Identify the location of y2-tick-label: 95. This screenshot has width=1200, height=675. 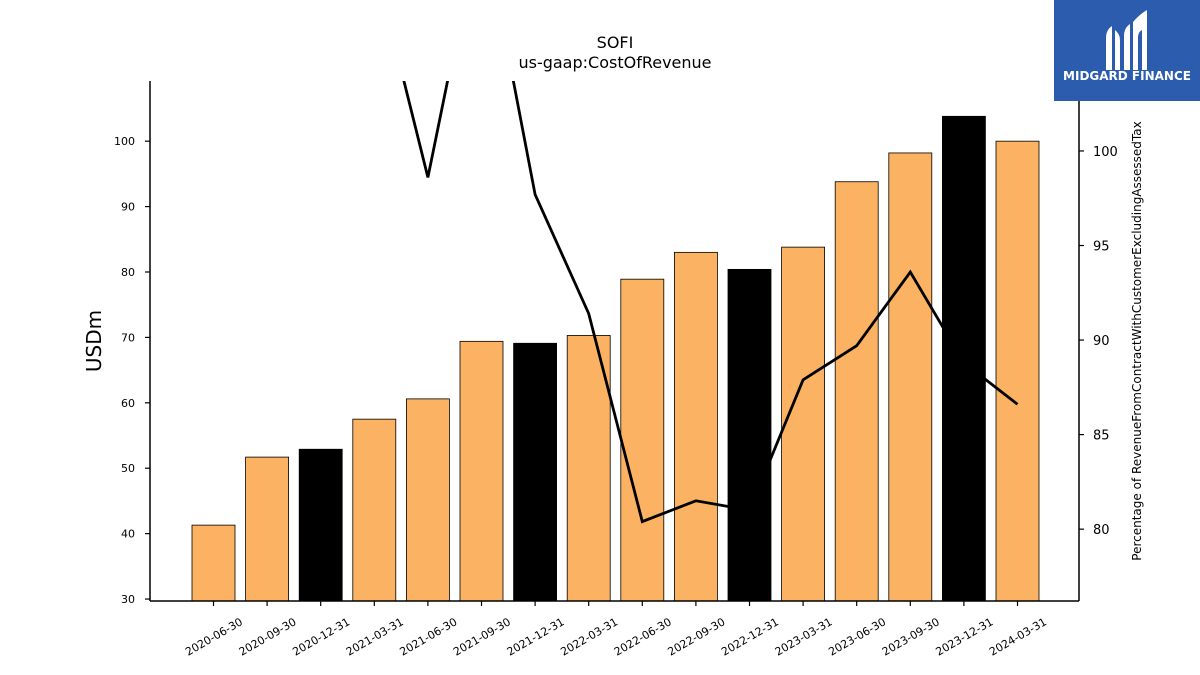
(1101, 247).